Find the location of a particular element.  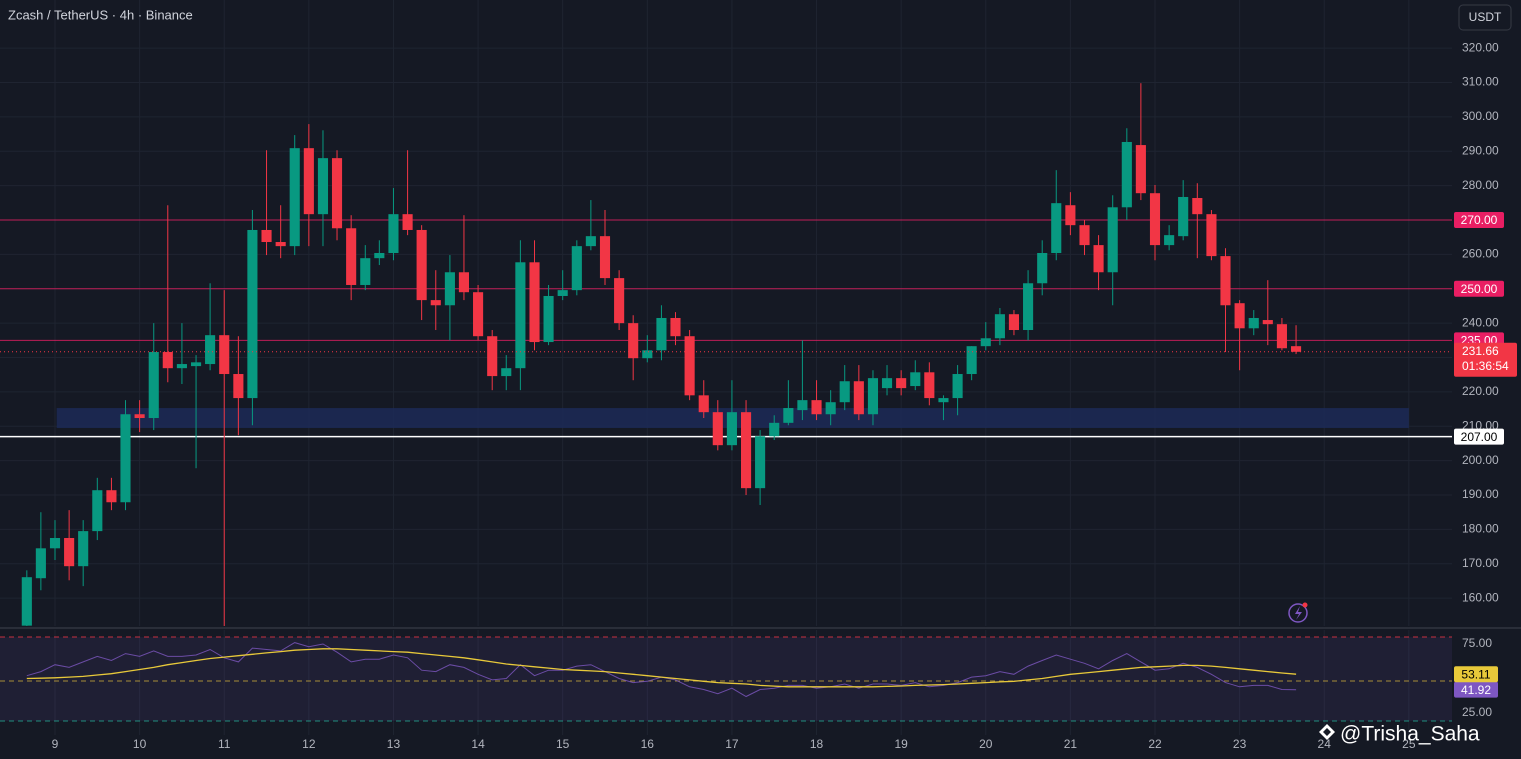

x-tick-label: 20 is located at coordinates (986, 744).